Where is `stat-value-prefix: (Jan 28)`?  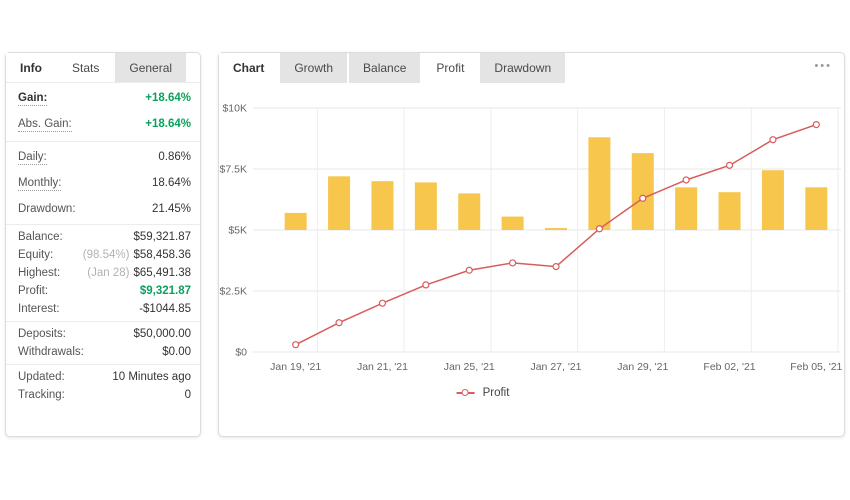
stat-value-prefix: (Jan 28) is located at coordinates (108, 273).